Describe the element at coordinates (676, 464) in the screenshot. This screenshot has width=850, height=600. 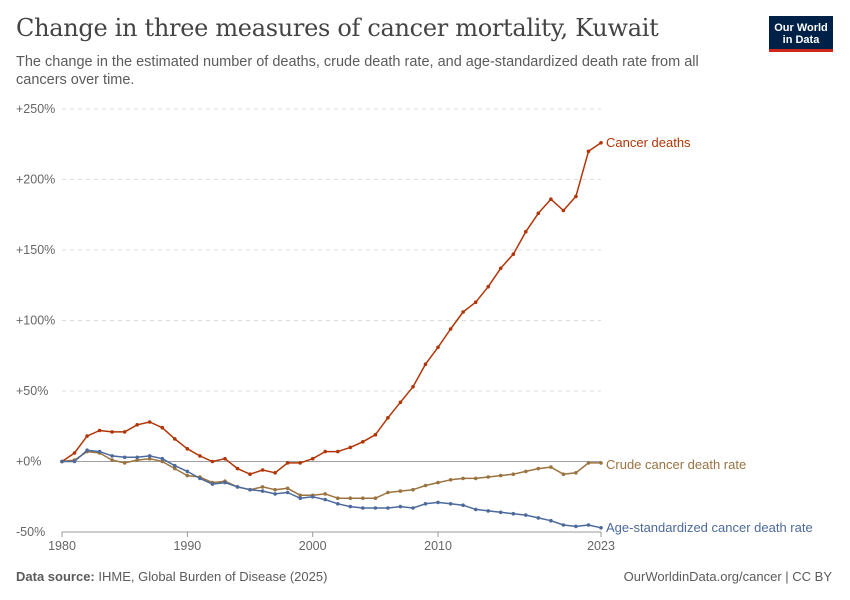
I see `crude-death-rate-label: Crude cancer death rate` at that location.